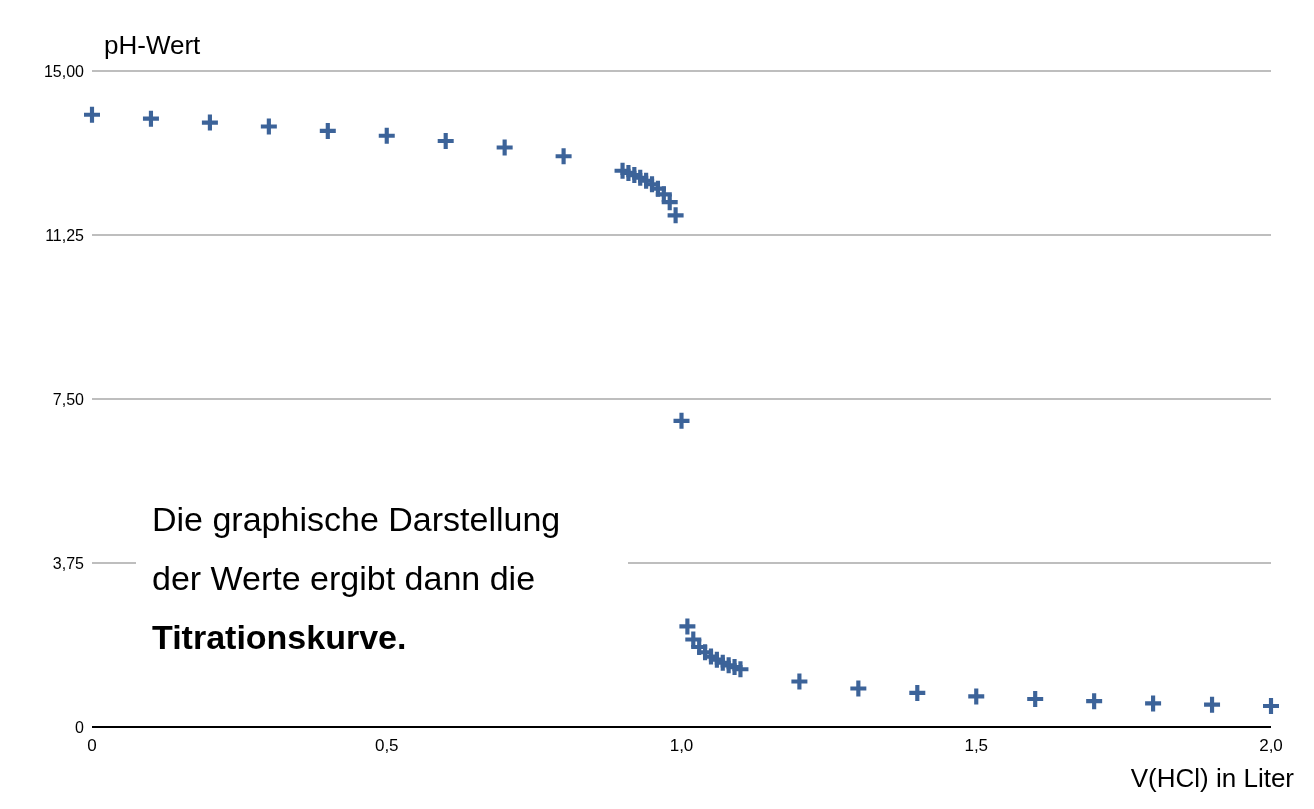 This screenshot has height=809, width=1314. I want to click on y-tick-label: 15,00, so click(64, 71).